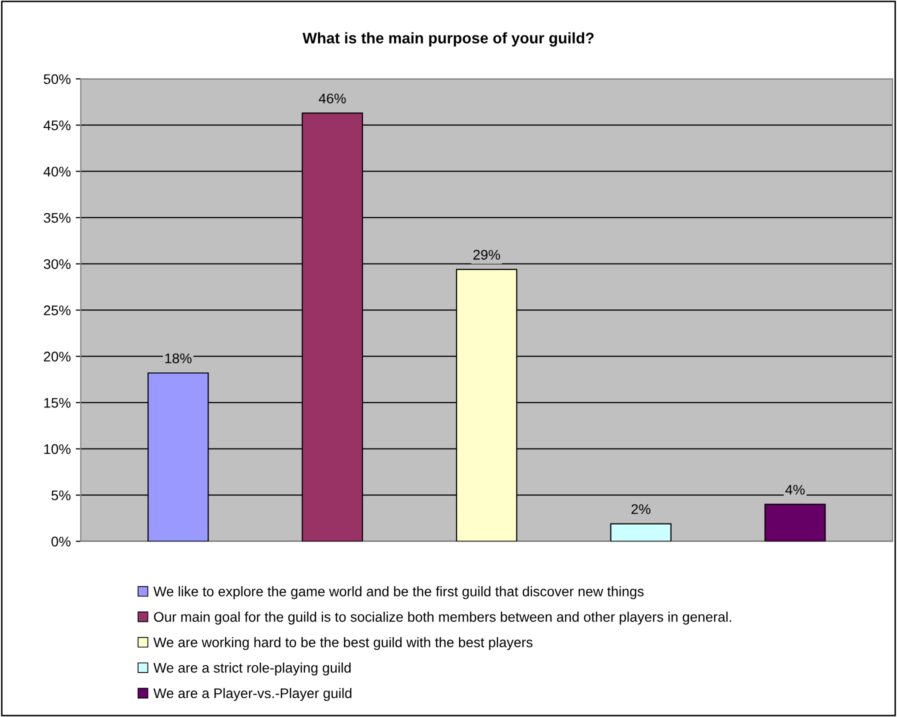 The height and width of the screenshot is (717, 897). Describe the element at coordinates (443, 618) in the screenshot. I see `legend-label: Our main goal for the guild is to socialize both members between and other players in general.` at that location.